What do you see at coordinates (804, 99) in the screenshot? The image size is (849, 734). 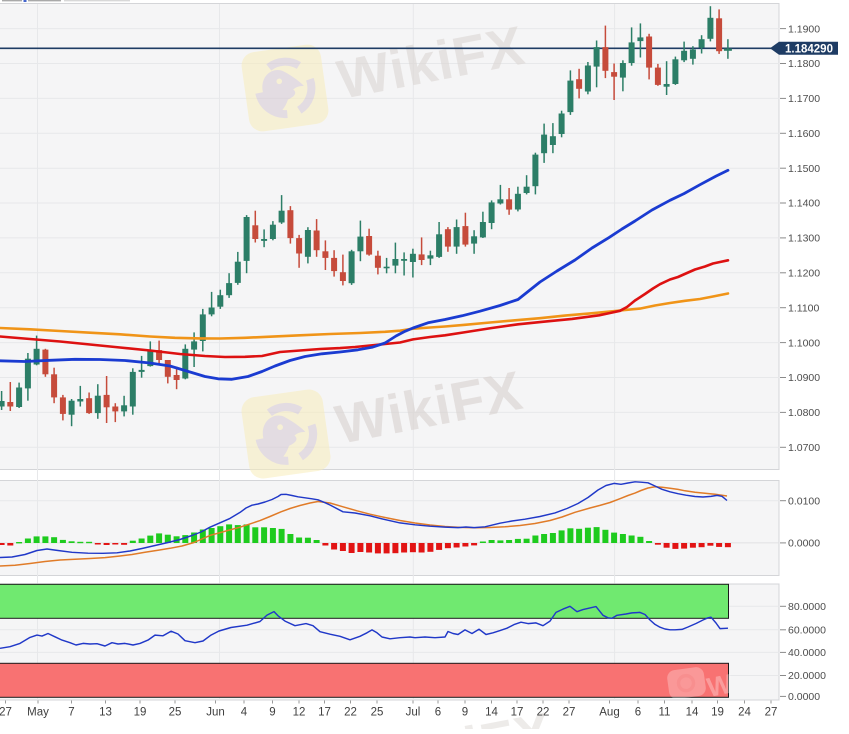 I see `svg-text: 1.1700` at bounding box center [804, 99].